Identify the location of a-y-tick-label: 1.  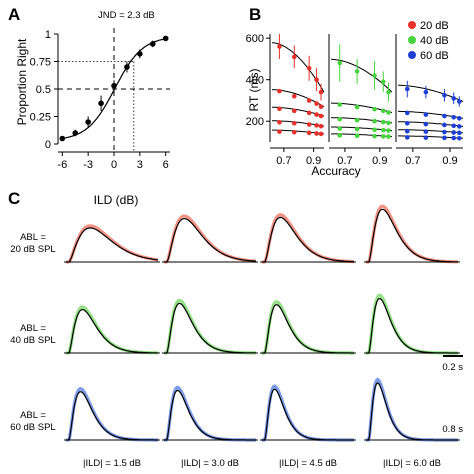
(48, 35).